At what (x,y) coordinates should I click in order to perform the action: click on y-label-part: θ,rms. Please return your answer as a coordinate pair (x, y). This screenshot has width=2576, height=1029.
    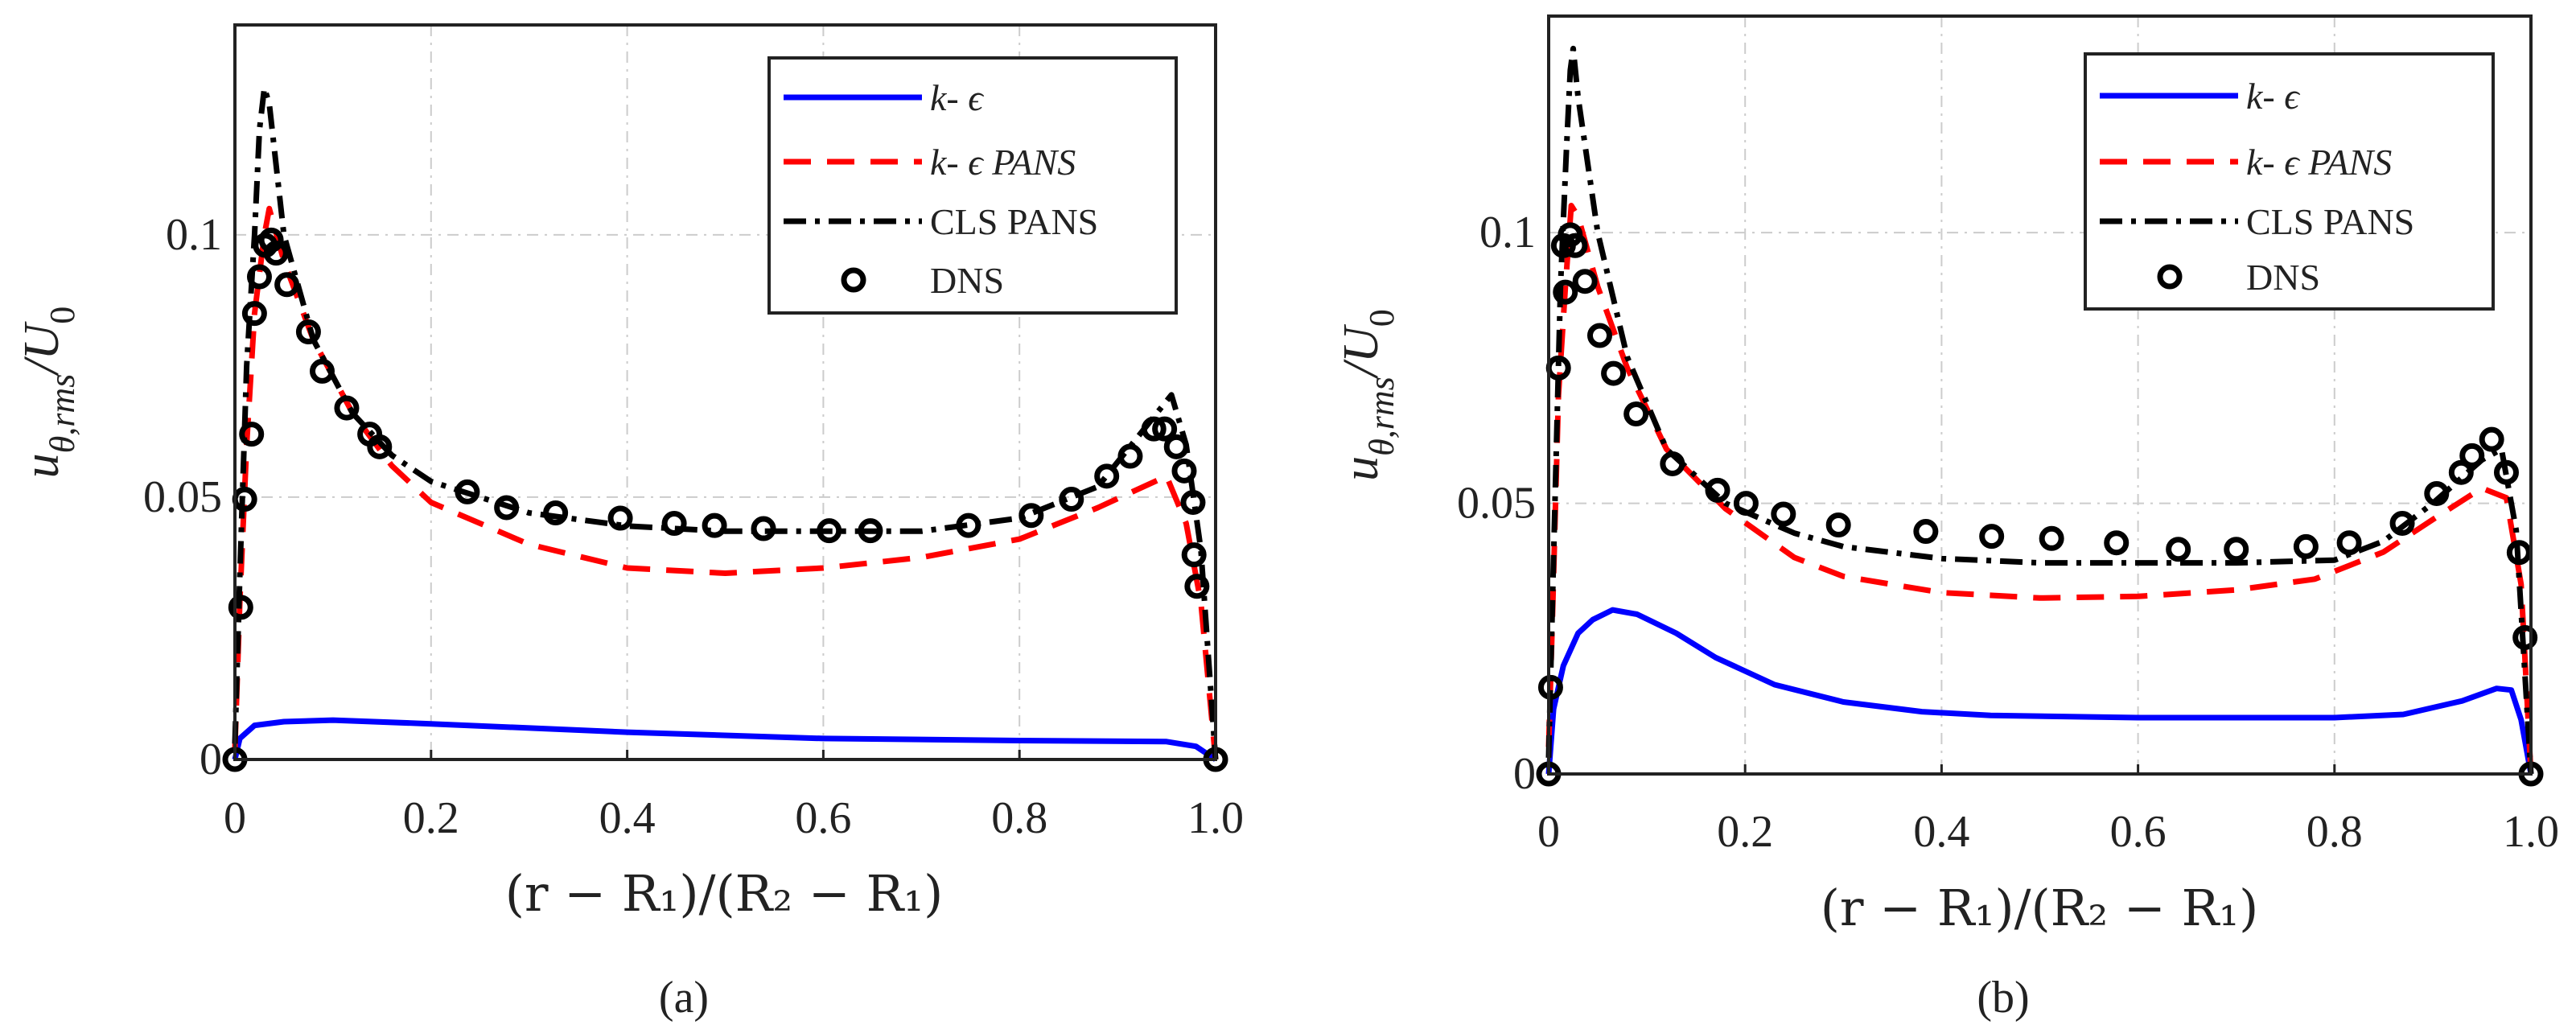
    Looking at the image, I should click on (1381, 416).